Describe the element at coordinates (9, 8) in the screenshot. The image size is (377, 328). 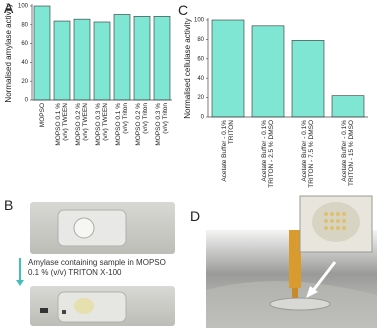
I see `panel-label: A` at that location.